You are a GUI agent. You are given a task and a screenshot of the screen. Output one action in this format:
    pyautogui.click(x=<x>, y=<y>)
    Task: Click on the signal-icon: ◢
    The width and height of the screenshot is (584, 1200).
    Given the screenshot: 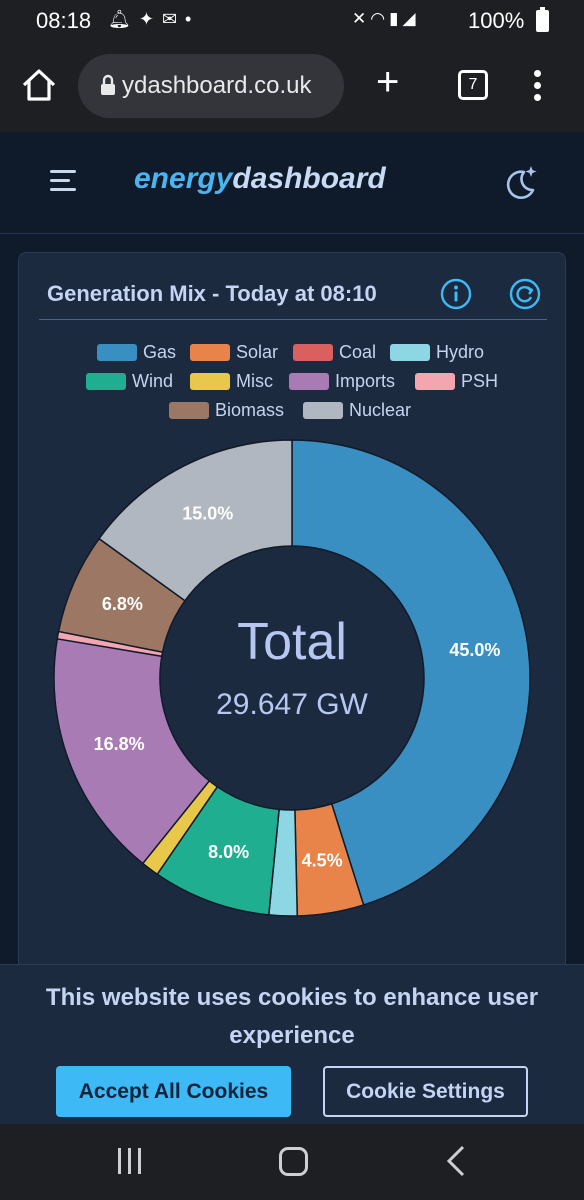 What is the action you would take?
    pyautogui.click(x=411, y=18)
    